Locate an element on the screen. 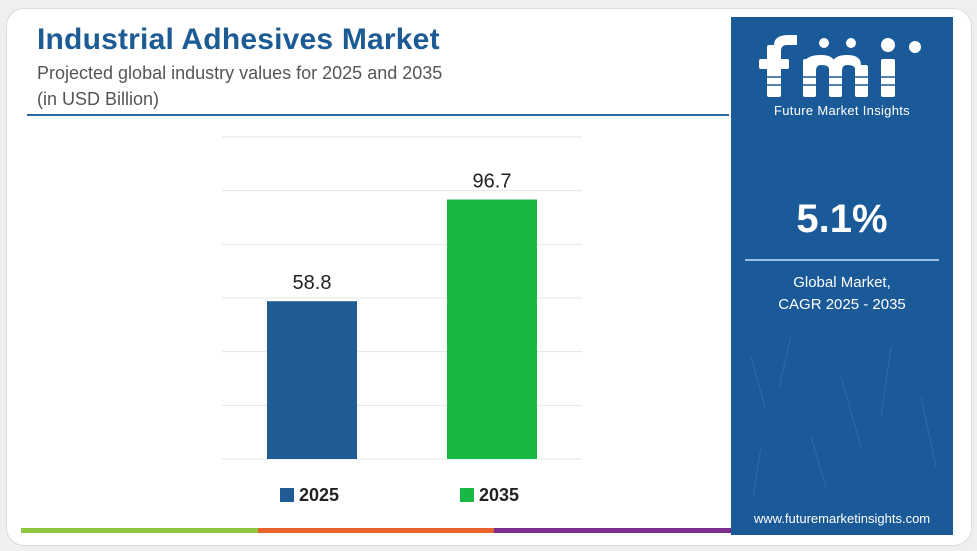  brand-name: Future Market Insights is located at coordinates (842, 110).